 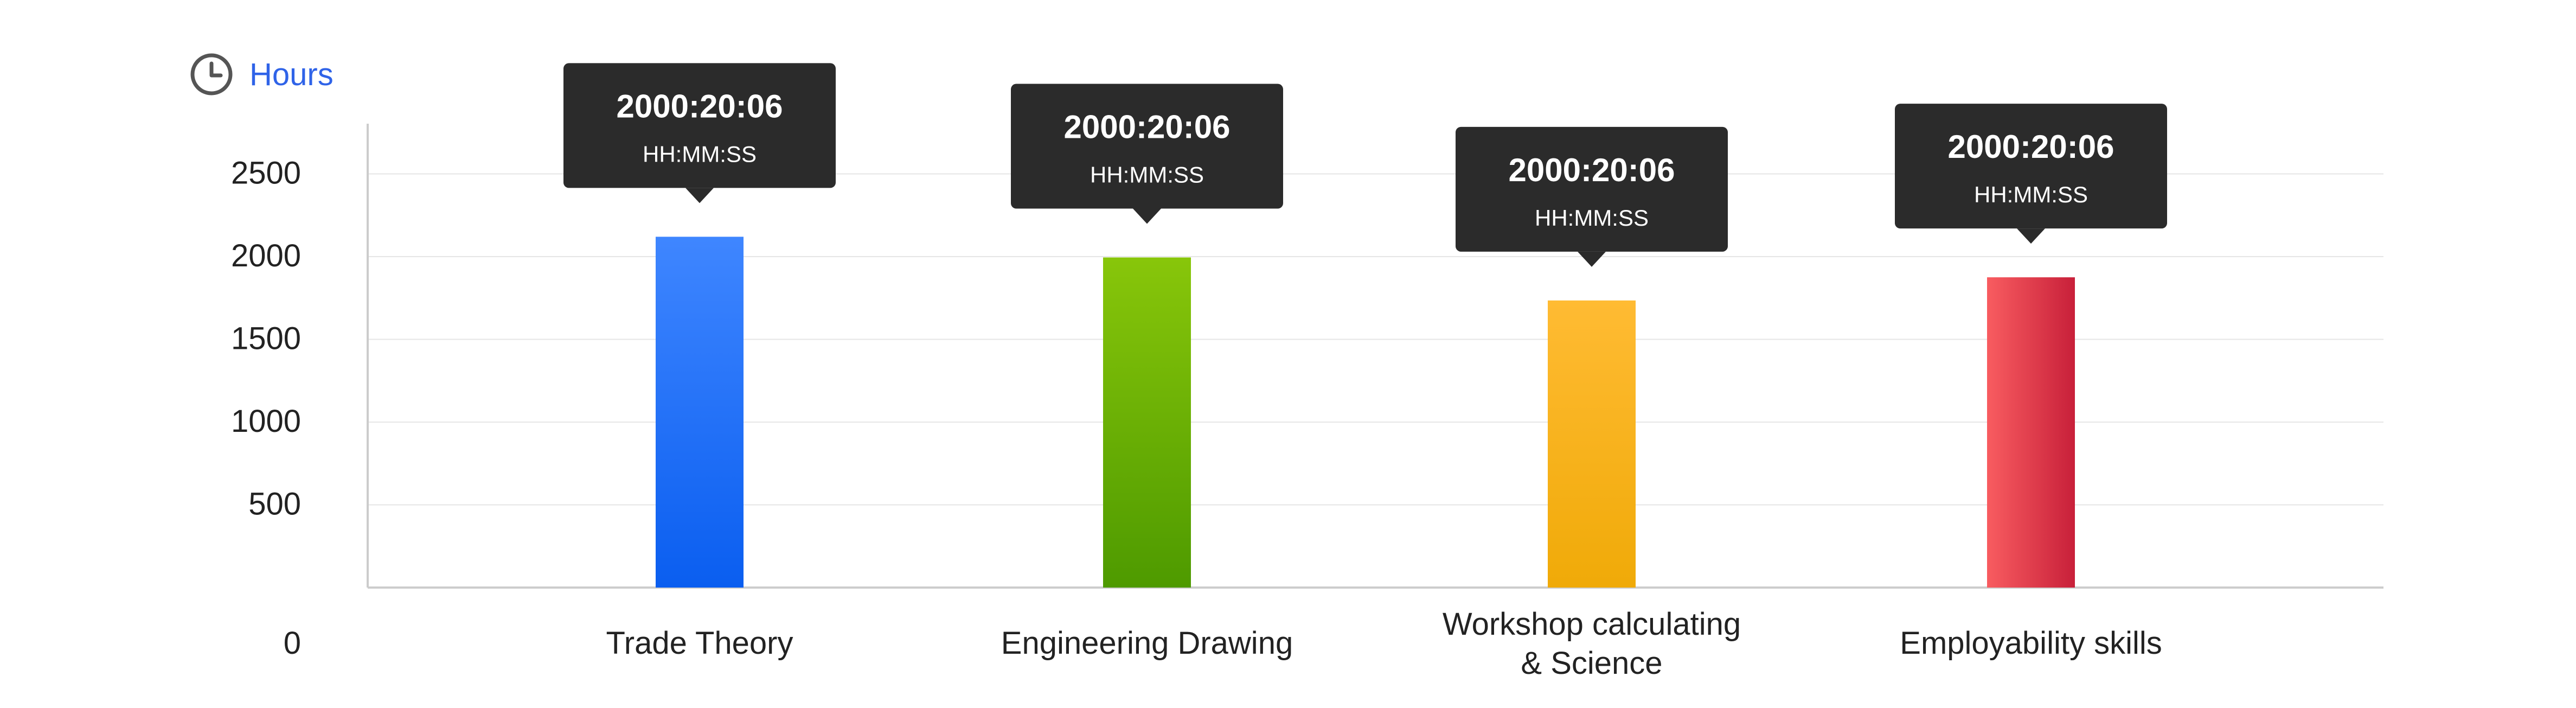 I want to click on x-tick-label-line: Trade Theory, so click(x=699, y=643).